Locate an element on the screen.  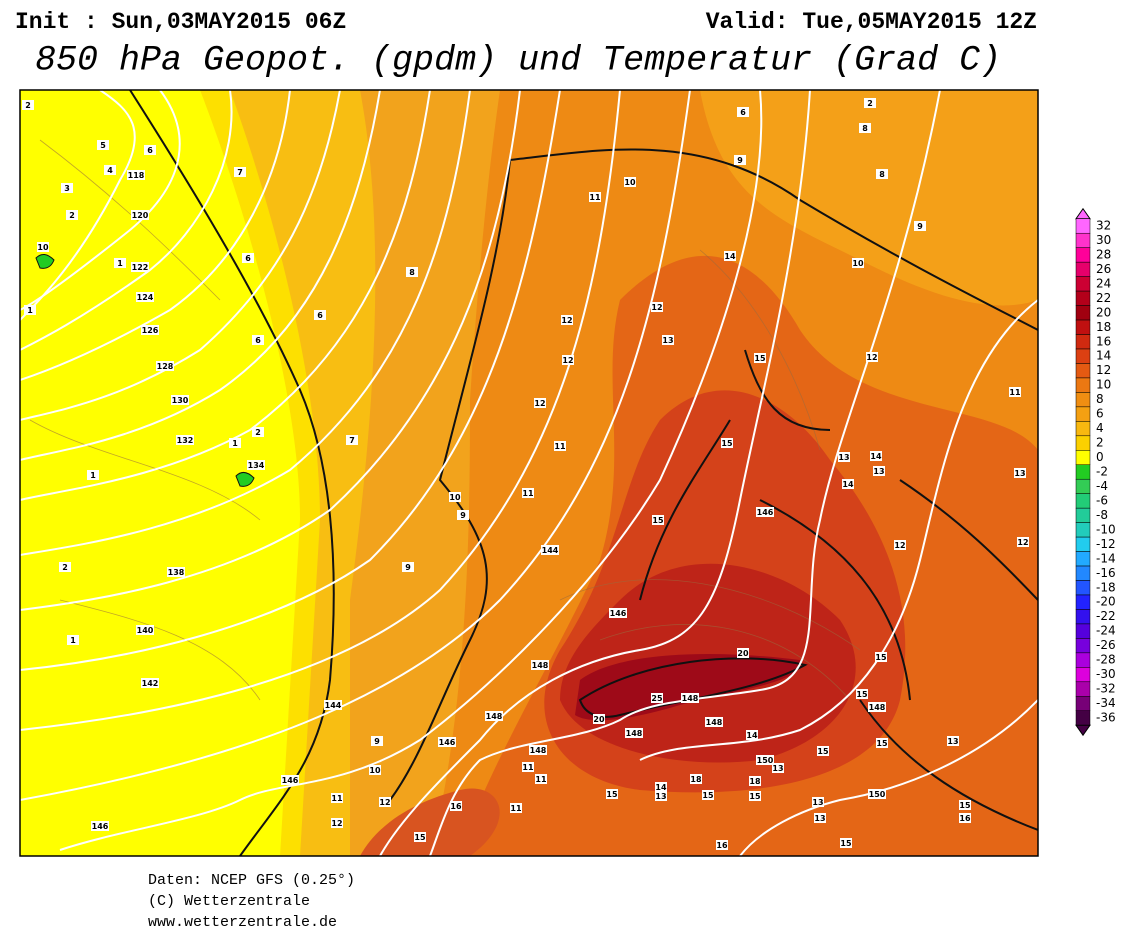
geopotential-label: 142 is located at coordinates (150, 683).